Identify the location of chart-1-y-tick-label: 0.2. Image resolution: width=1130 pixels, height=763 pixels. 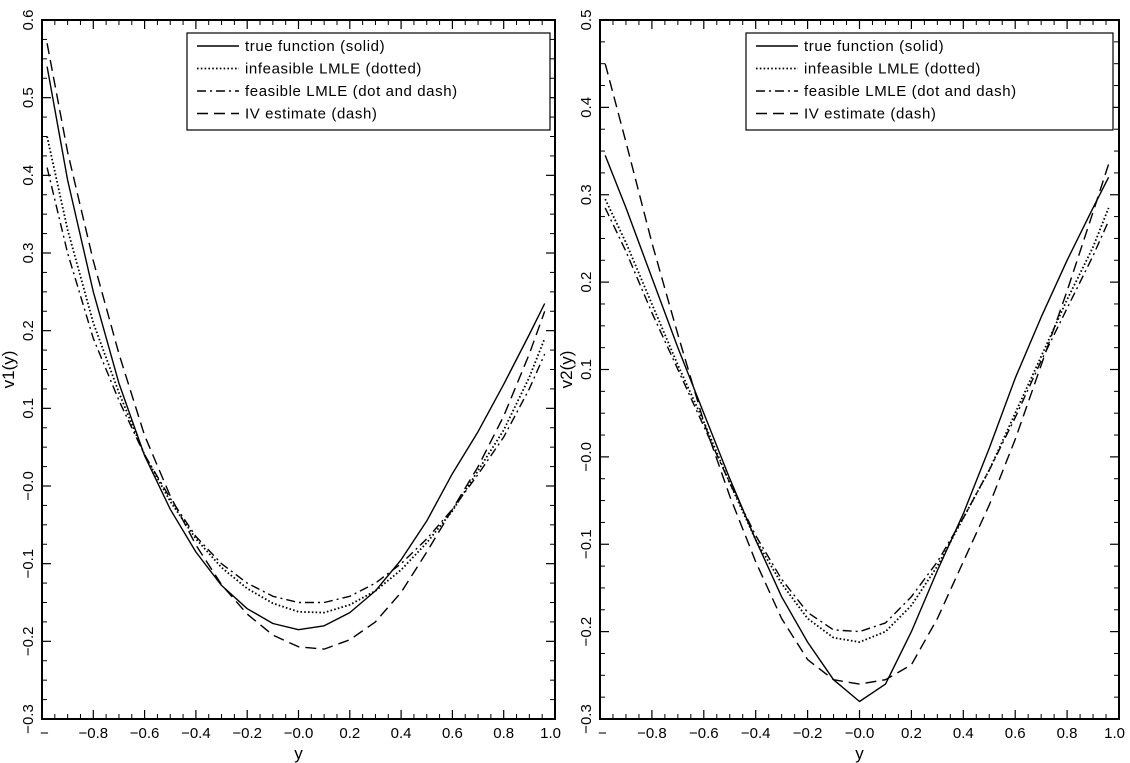
(28, 330).